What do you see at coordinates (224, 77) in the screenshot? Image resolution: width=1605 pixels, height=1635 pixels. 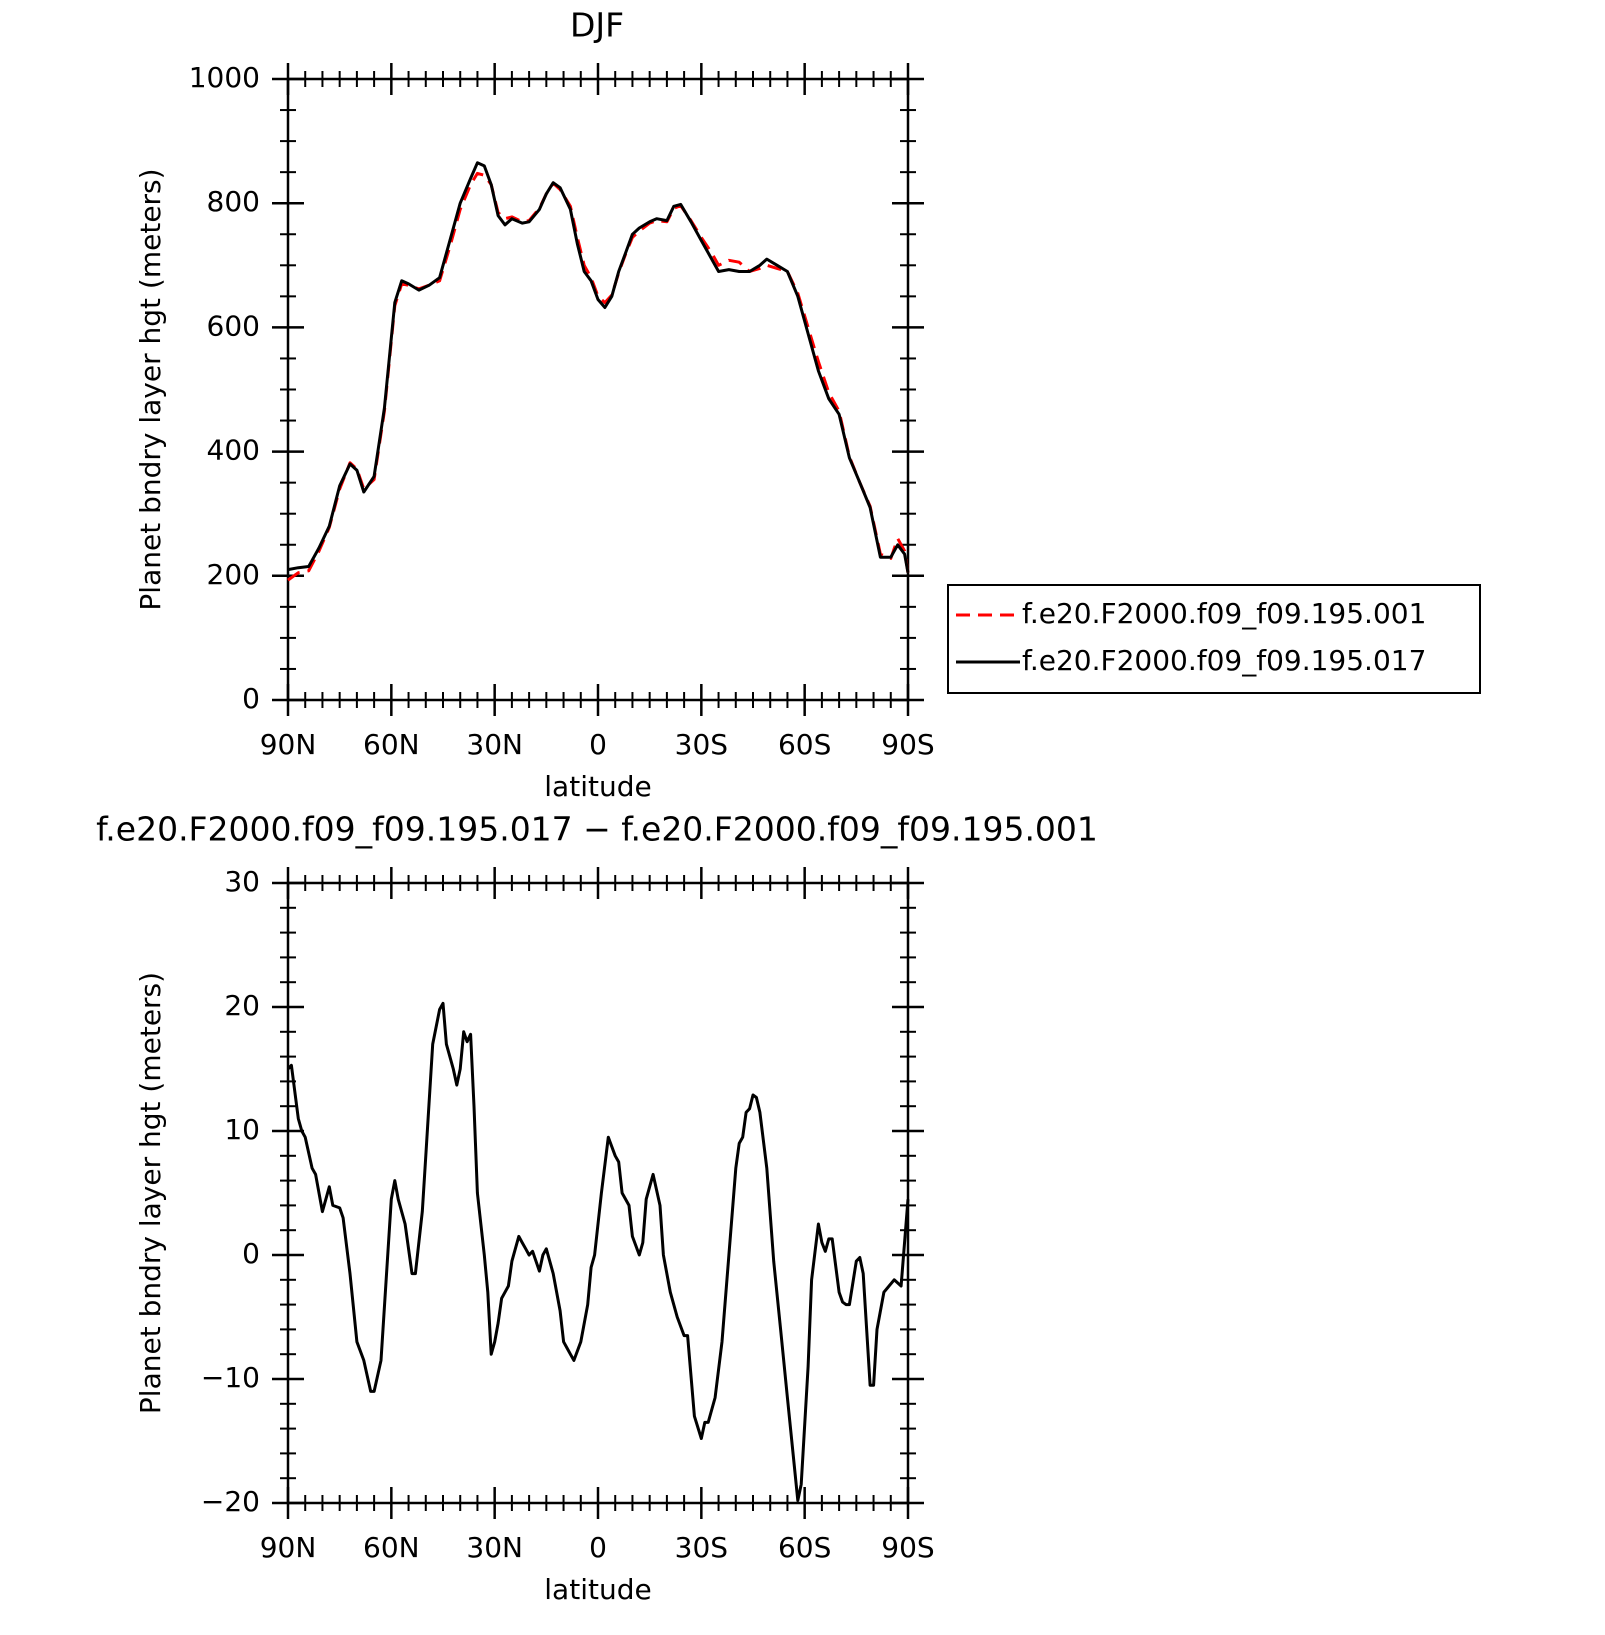 I see `y-tick-label: 1000` at bounding box center [224, 77].